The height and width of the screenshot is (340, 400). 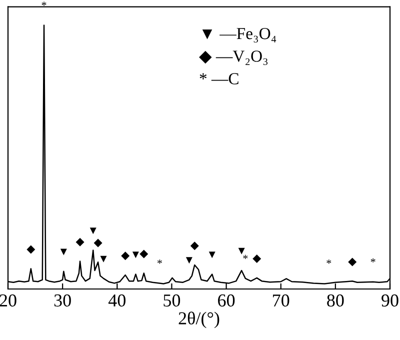 What do you see at coordinates (219, 78) in the screenshot?
I see `annotation: * —C` at bounding box center [219, 78].